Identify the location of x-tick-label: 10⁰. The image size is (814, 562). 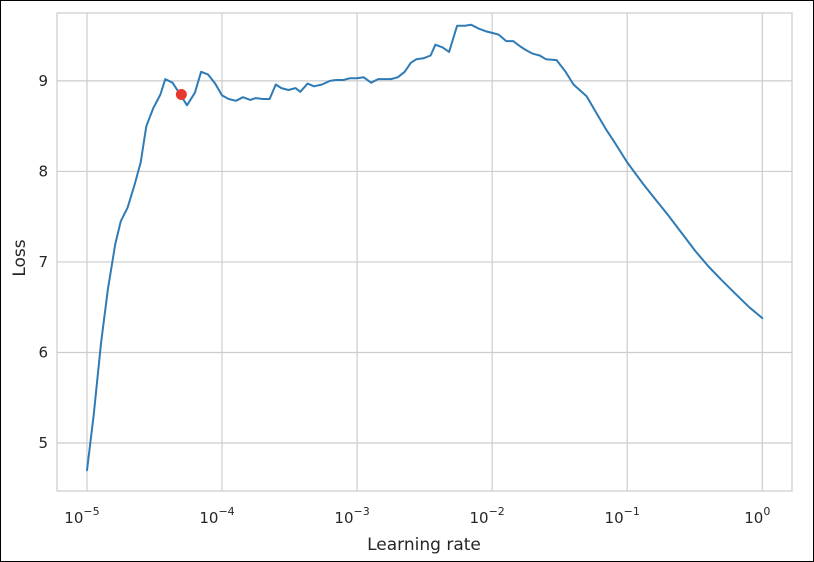
(757, 516).